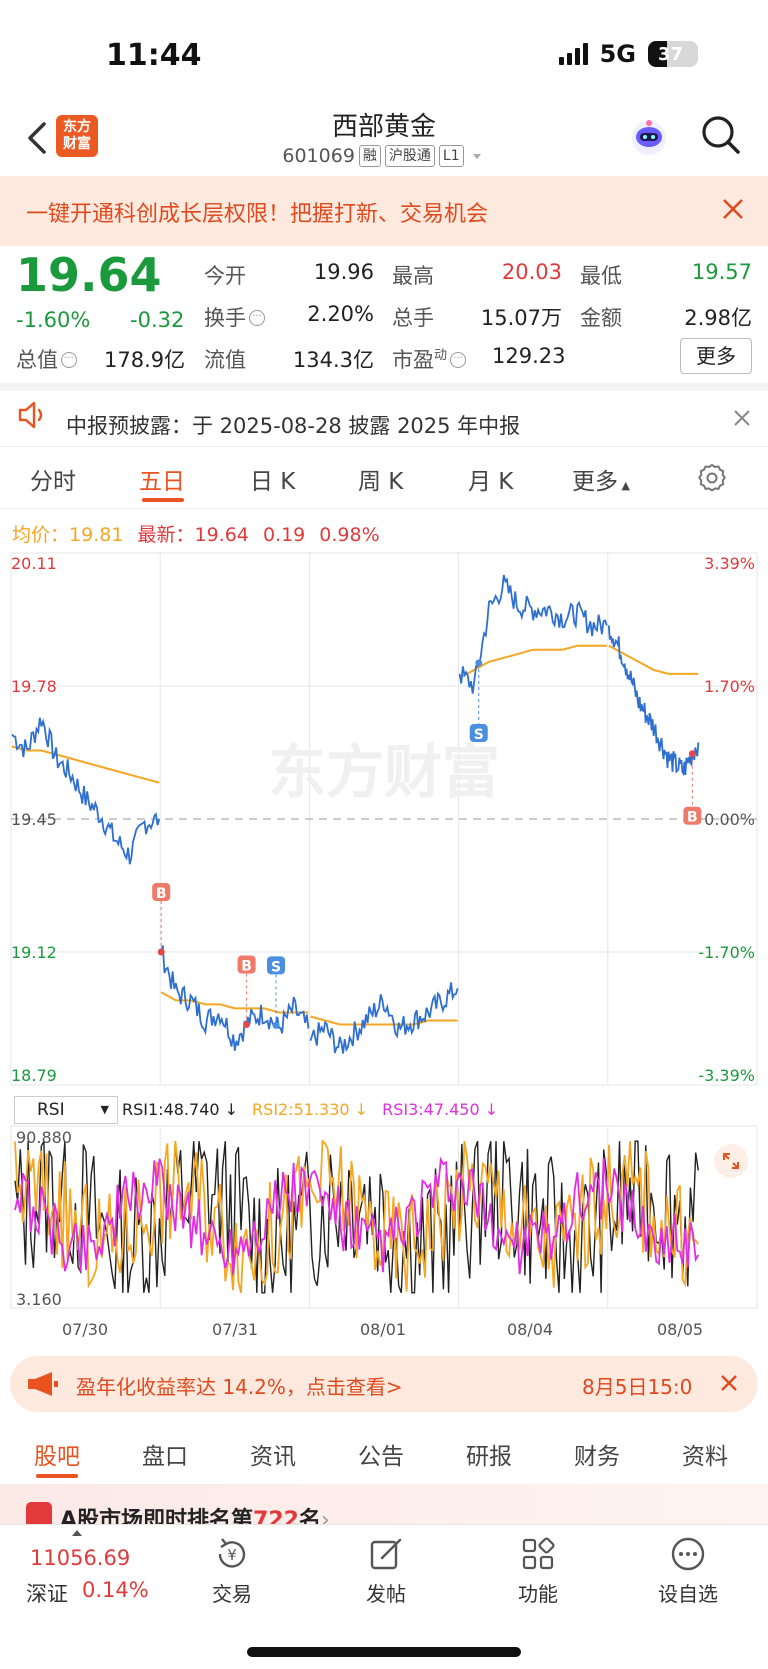 The width and height of the screenshot is (768, 1669). What do you see at coordinates (340, 314) in the screenshot?
I see `turnover-value: 2.20%` at bounding box center [340, 314].